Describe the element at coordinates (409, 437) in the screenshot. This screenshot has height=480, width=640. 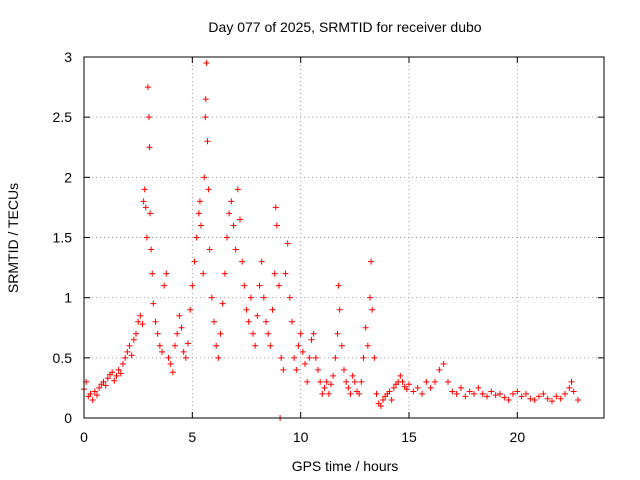
I see `x-tick-label: 15` at that location.